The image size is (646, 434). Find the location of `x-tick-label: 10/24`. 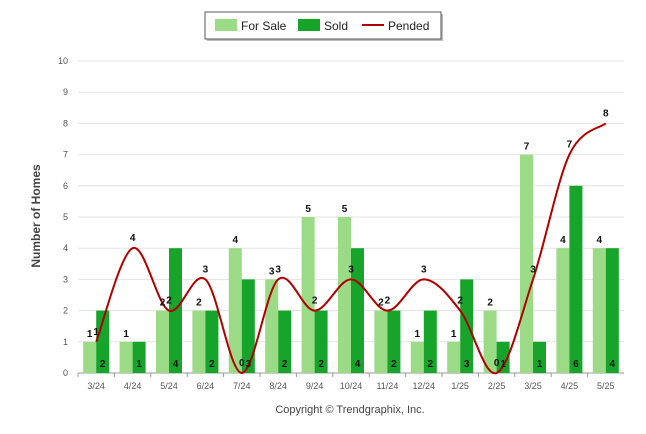

x-tick-label: 10/24 is located at coordinates (351, 386).